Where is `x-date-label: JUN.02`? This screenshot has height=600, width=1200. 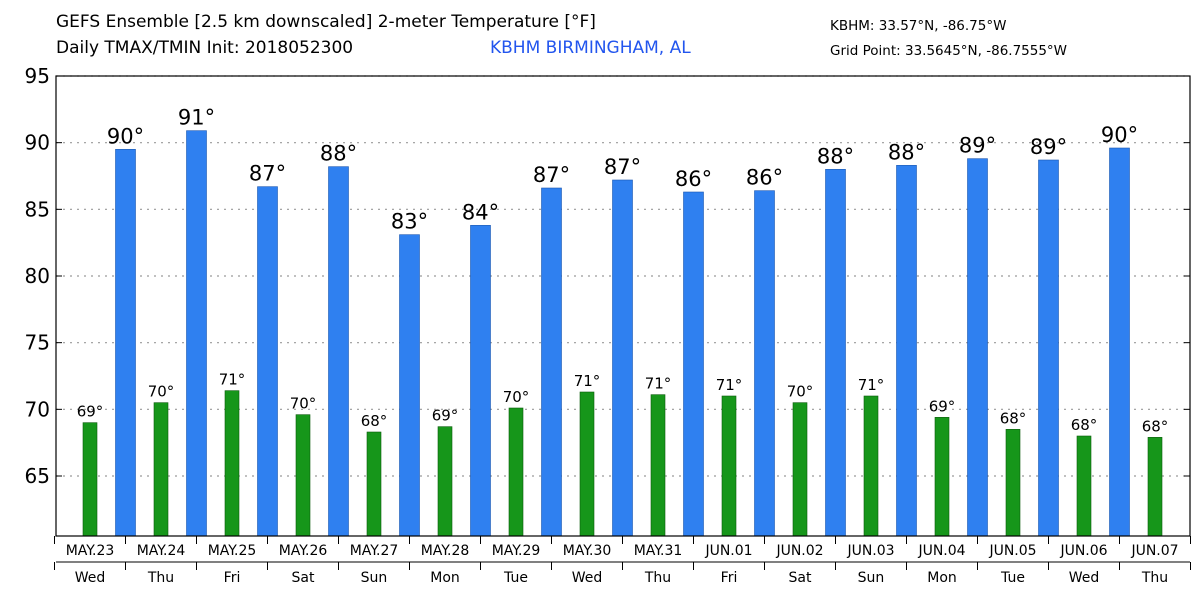
x-date-label: JUN.02 is located at coordinates (799, 551).